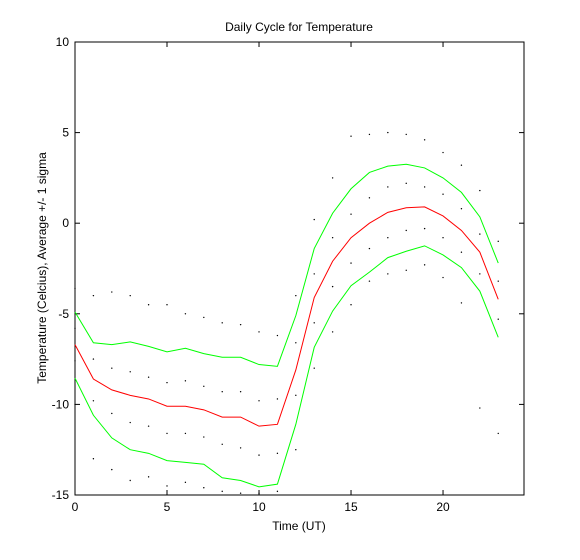 The width and height of the screenshot is (580, 560). Describe the element at coordinates (61, 495) in the screenshot. I see `y-tick-label: -15` at that location.